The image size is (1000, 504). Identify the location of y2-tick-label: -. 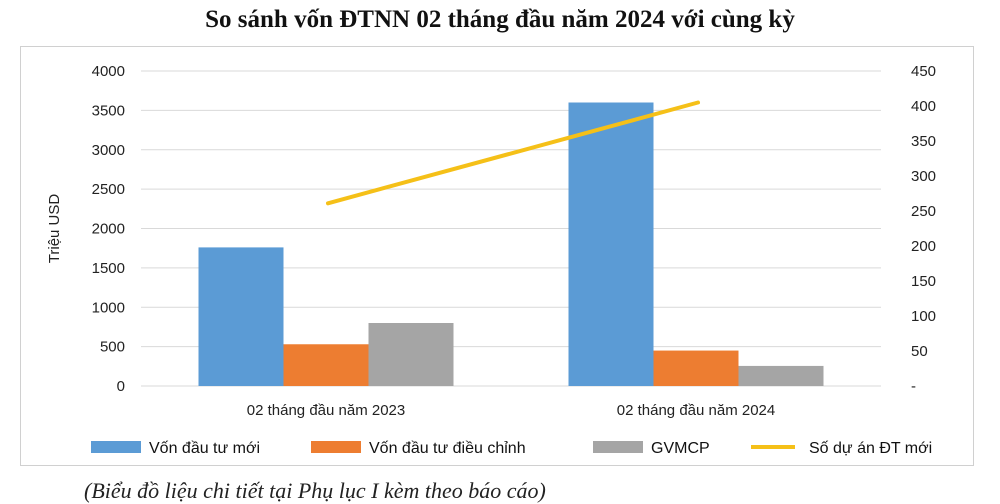
(913, 386).